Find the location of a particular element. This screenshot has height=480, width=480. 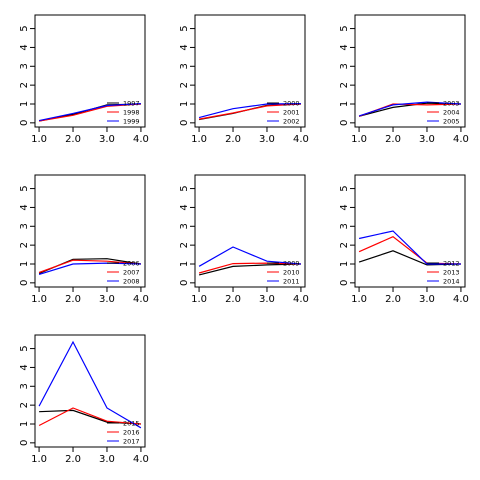

series-line-2008 is located at coordinates (89, 268).